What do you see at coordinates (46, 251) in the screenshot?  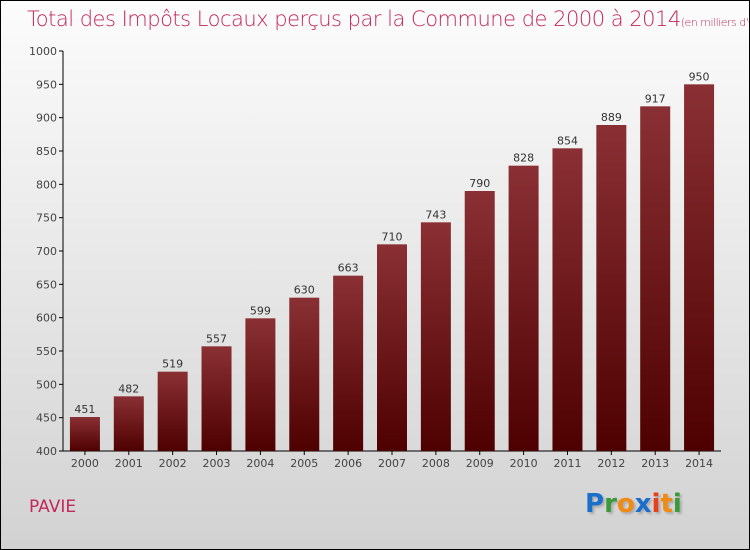 I see `y-tick-label: 700` at bounding box center [46, 251].